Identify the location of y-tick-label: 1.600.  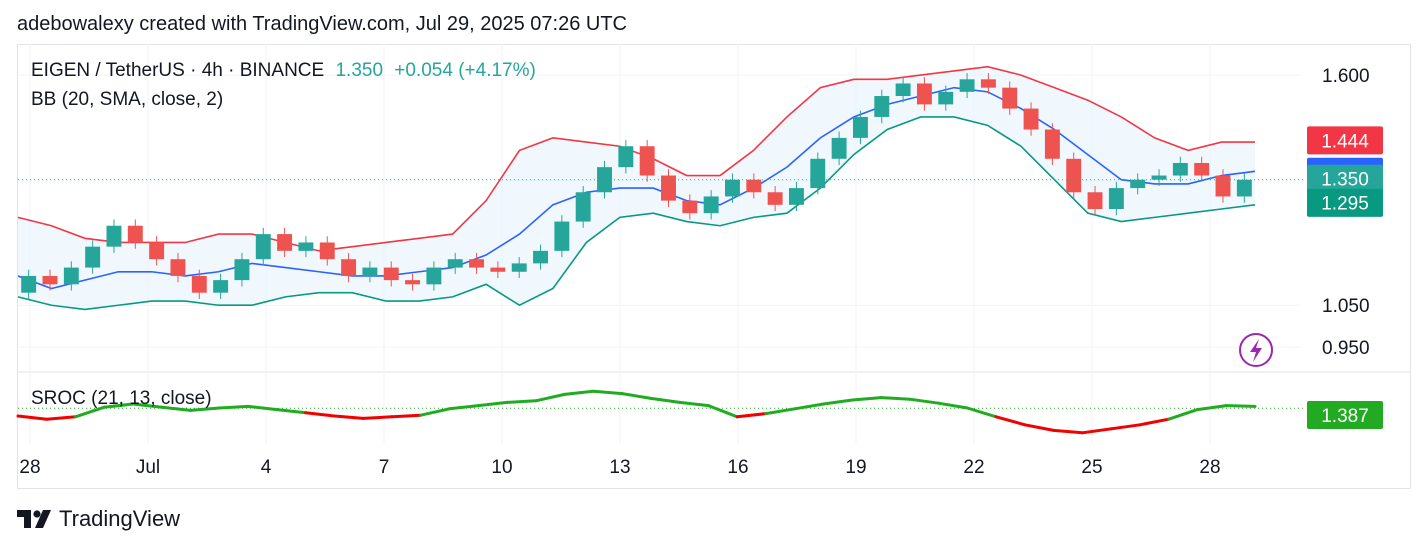
(1346, 76).